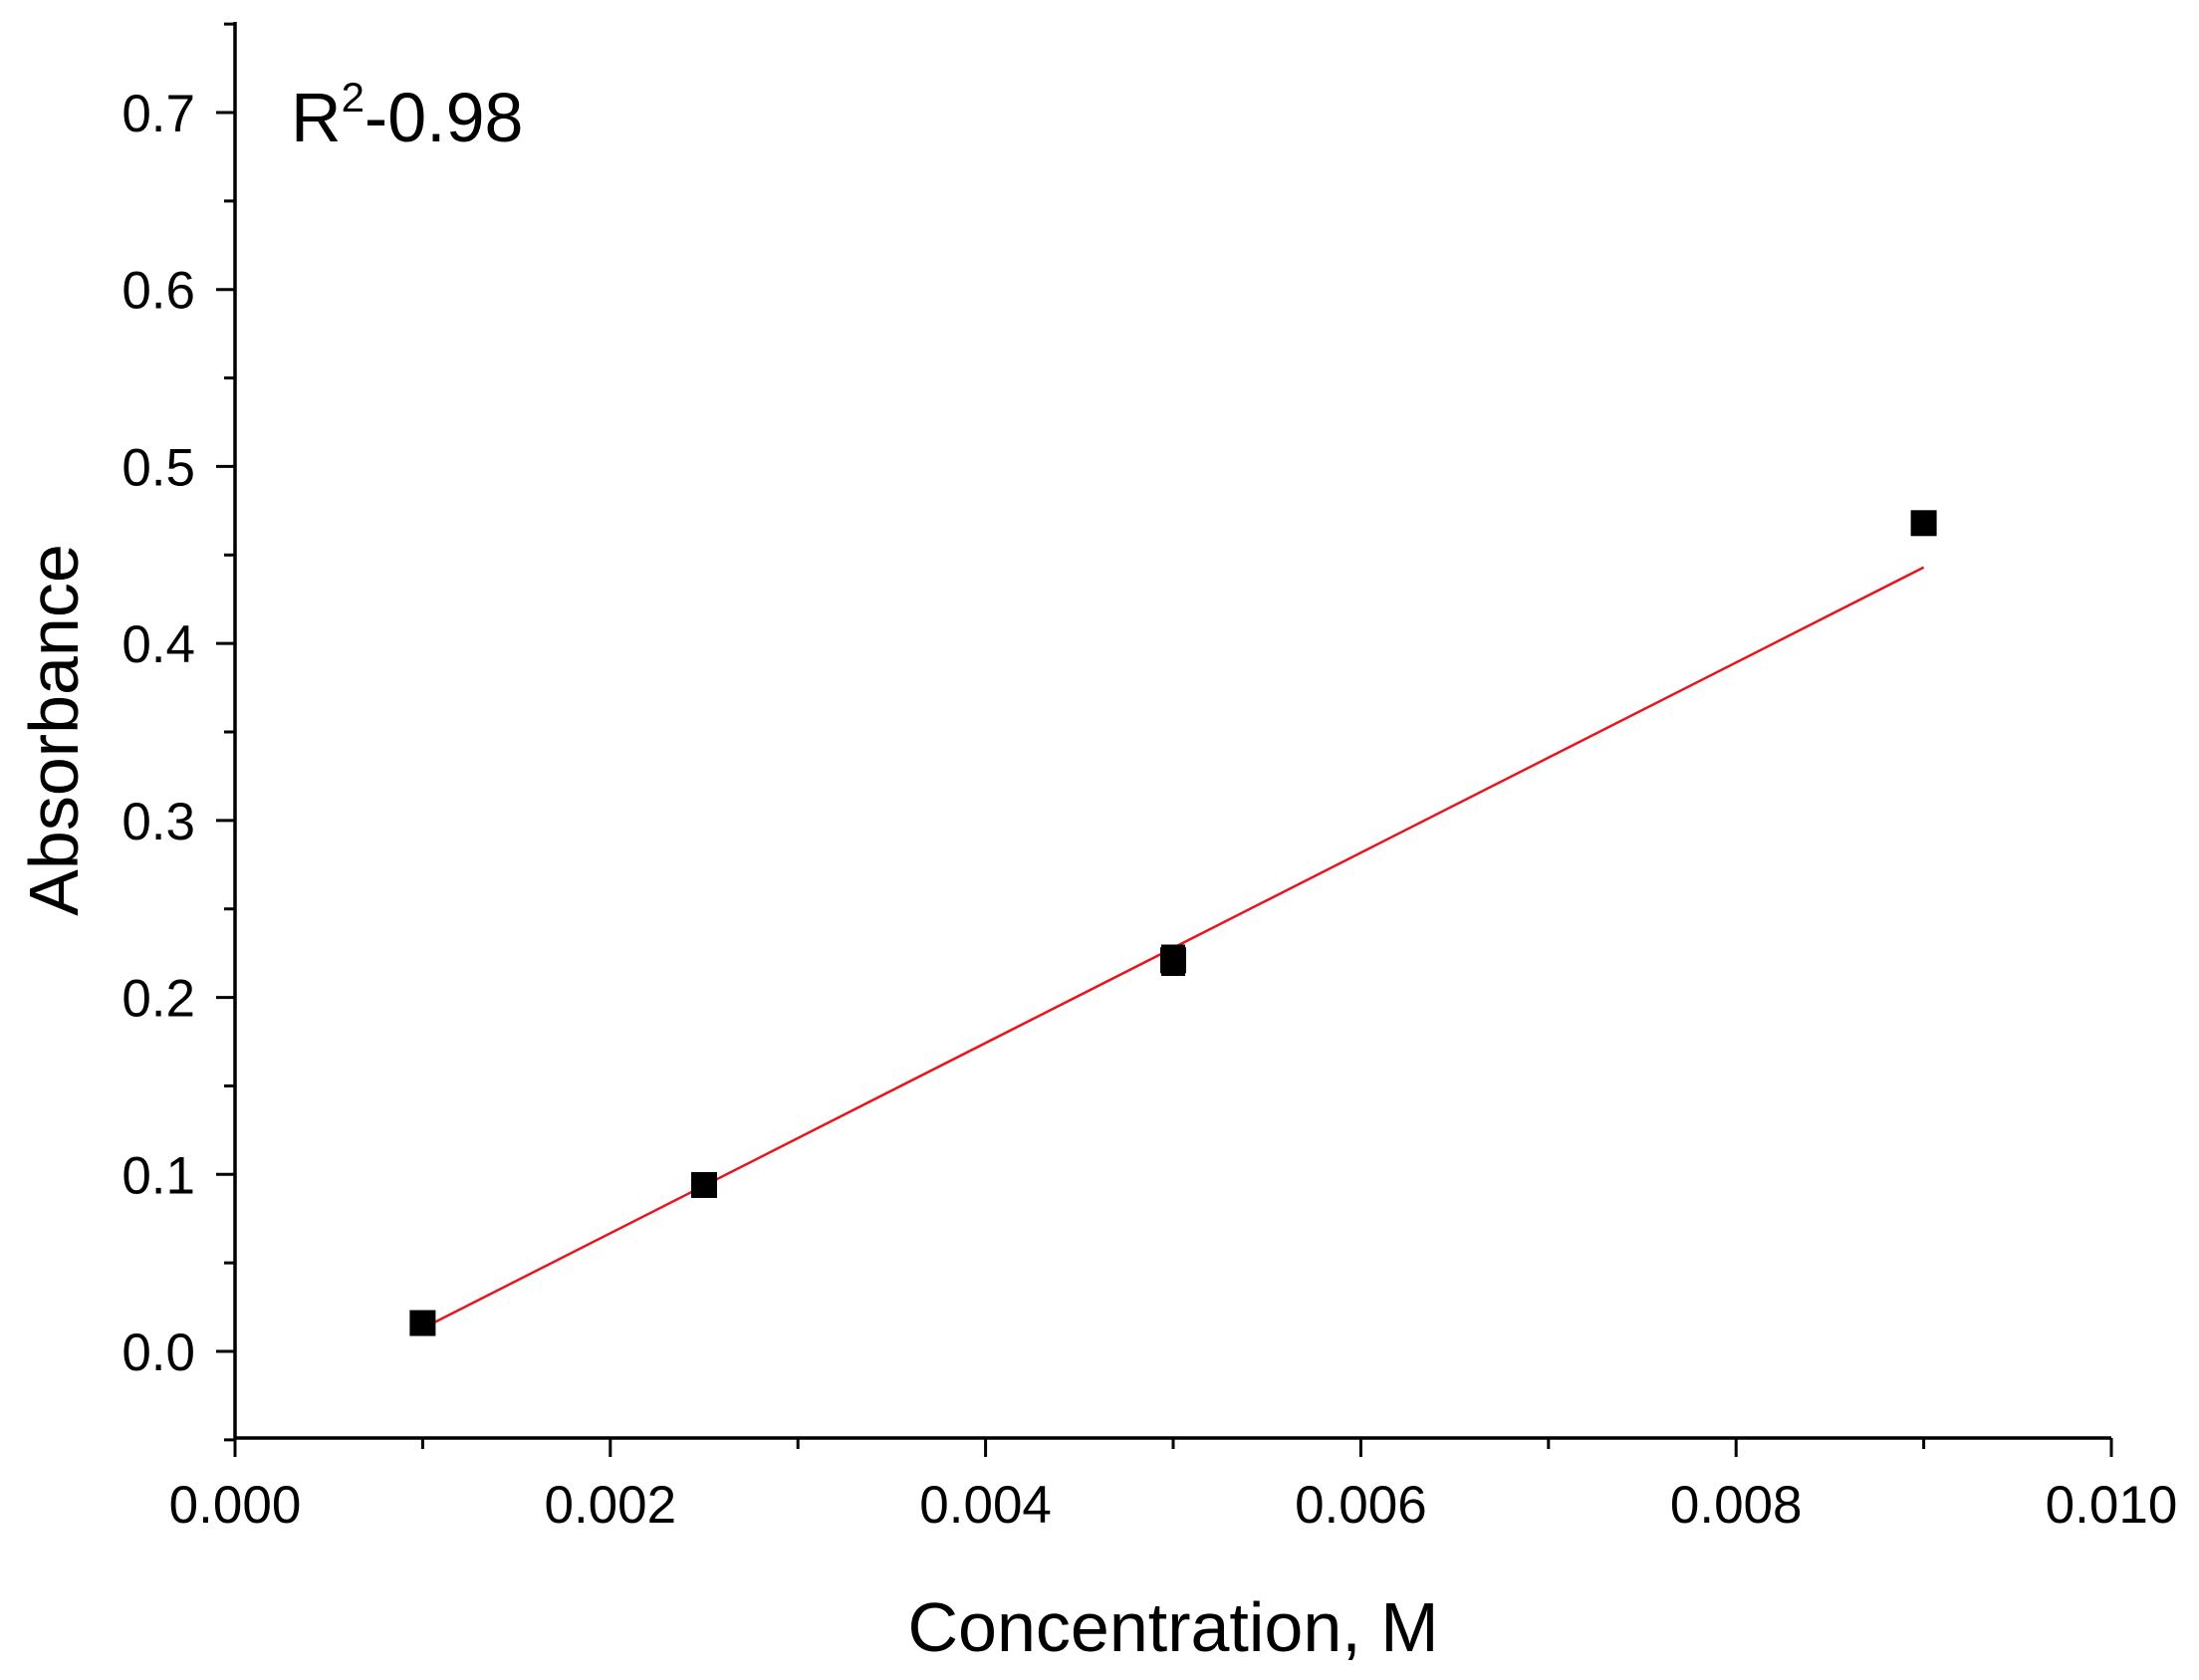 This screenshot has width=2199, height=1680. What do you see at coordinates (1361, 1505) in the screenshot?
I see `x-tick-label: 0.006` at bounding box center [1361, 1505].